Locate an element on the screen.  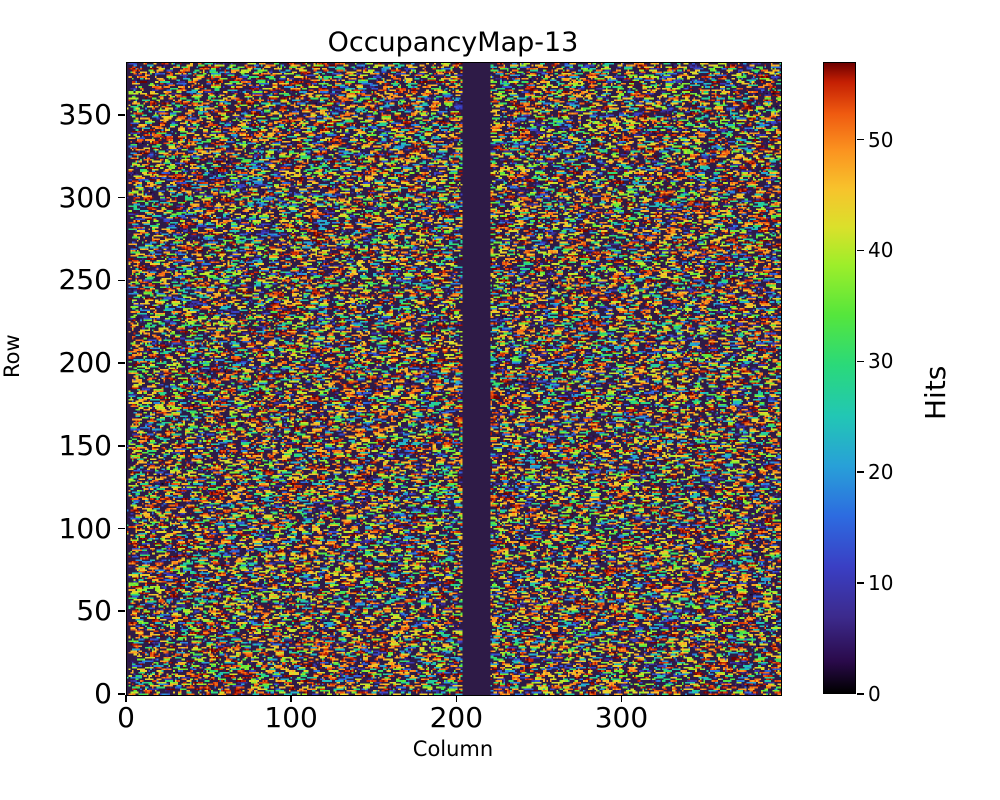
colorbar-gradient is located at coordinates (839, 378).